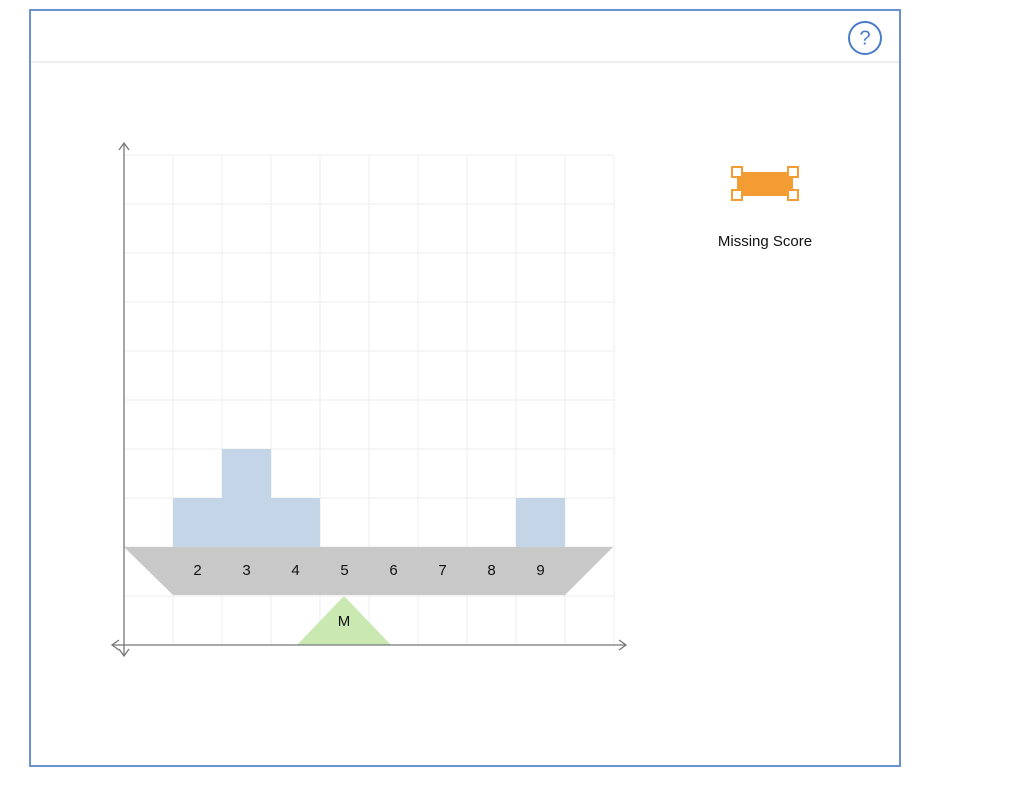 The width and height of the screenshot is (1024, 796). I want to click on stacks, so click(369, 498).